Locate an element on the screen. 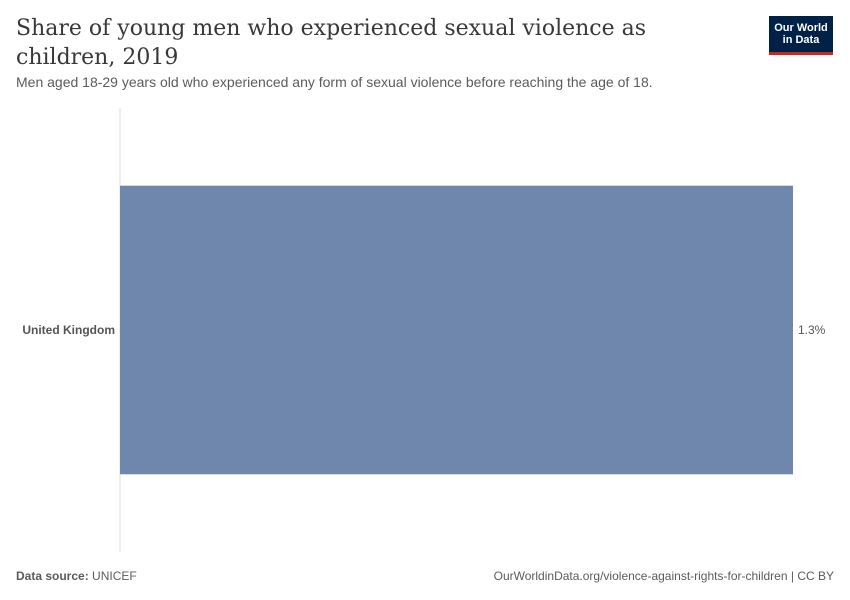 The width and height of the screenshot is (850, 600). data-source: Data source: UNICEF is located at coordinates (76, 576).